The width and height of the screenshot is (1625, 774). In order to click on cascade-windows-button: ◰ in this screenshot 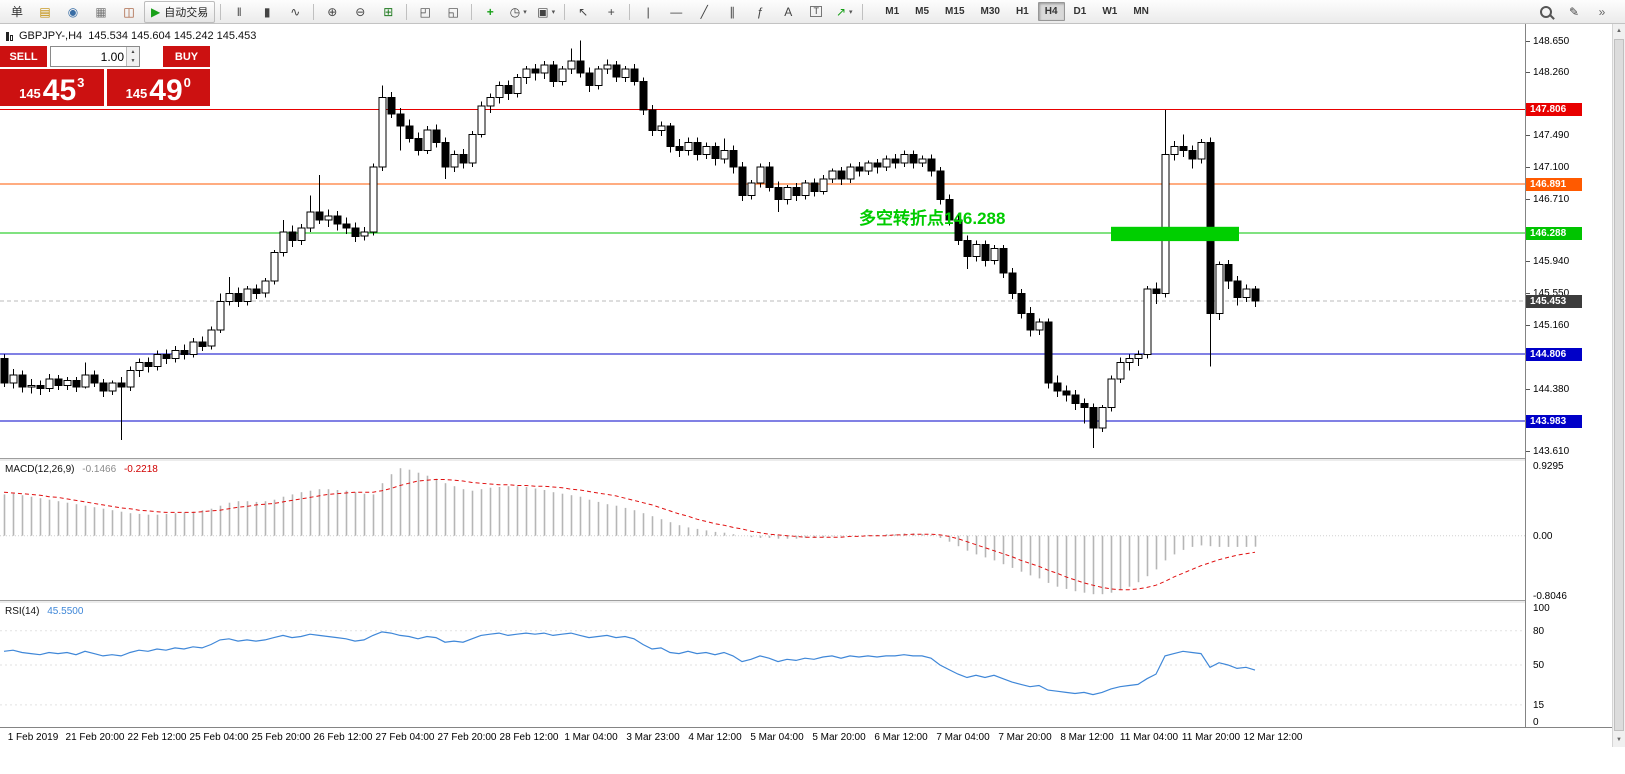, I will do `click(425, 12)`.